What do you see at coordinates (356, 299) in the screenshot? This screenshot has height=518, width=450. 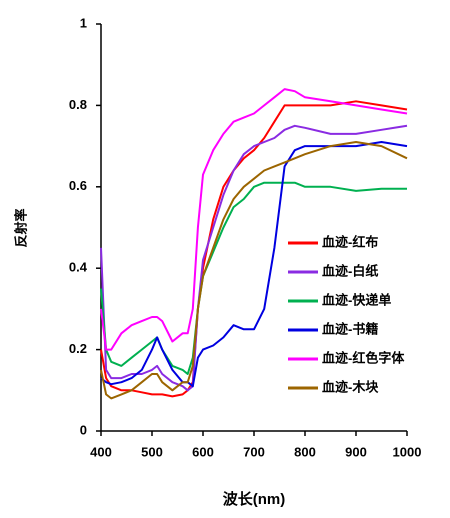 I see `legend-label: 血迹-快递单` at bounding box center [356, 299].